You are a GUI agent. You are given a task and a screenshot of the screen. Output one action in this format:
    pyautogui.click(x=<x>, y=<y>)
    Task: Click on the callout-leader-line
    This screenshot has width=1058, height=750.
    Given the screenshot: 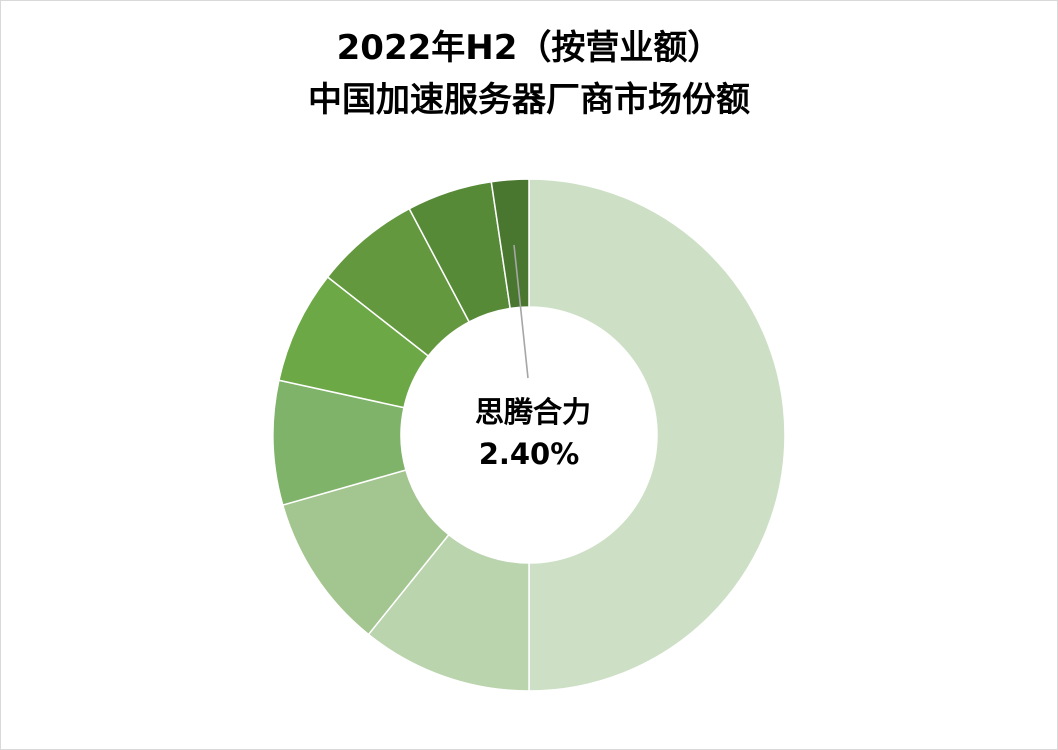 What is the action you would take?
    pyautogui.click(x=521, y=311)
    